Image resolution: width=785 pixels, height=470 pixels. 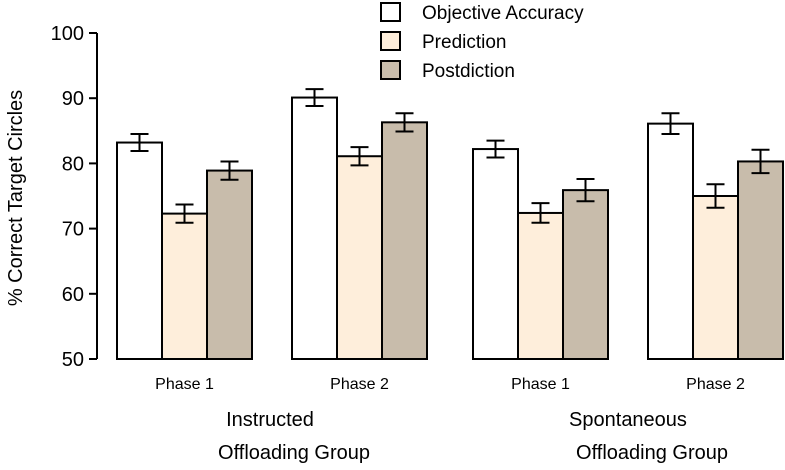 What do you see at coordinates (503, 13) in the screenshot?
I see `legend-label: Objective Accuracy` at bounding box center [503, 13].